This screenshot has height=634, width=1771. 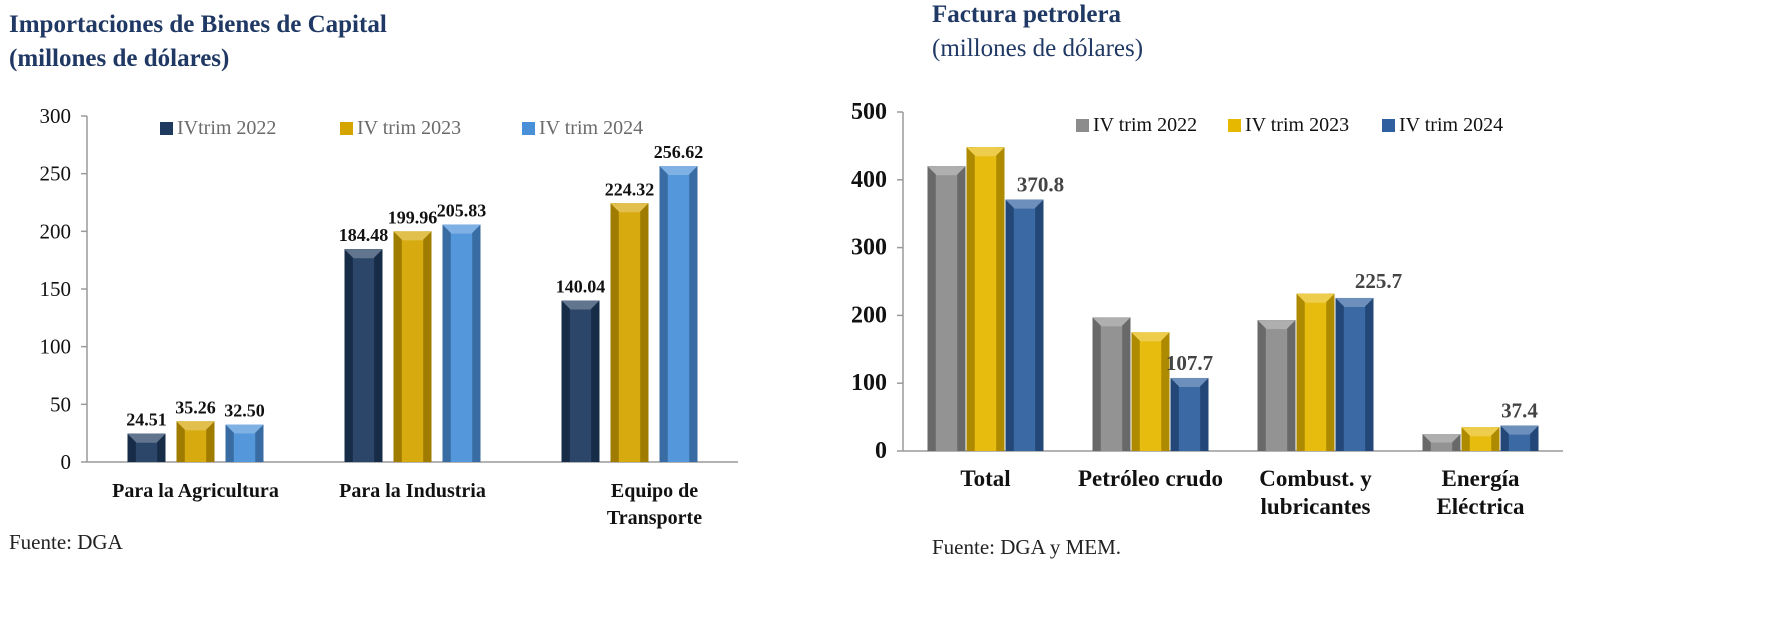 What do you see at coordinates (1519, 411) in the screenshot?
I see `data-label: 37.4` at bounding box center [1519, 411].